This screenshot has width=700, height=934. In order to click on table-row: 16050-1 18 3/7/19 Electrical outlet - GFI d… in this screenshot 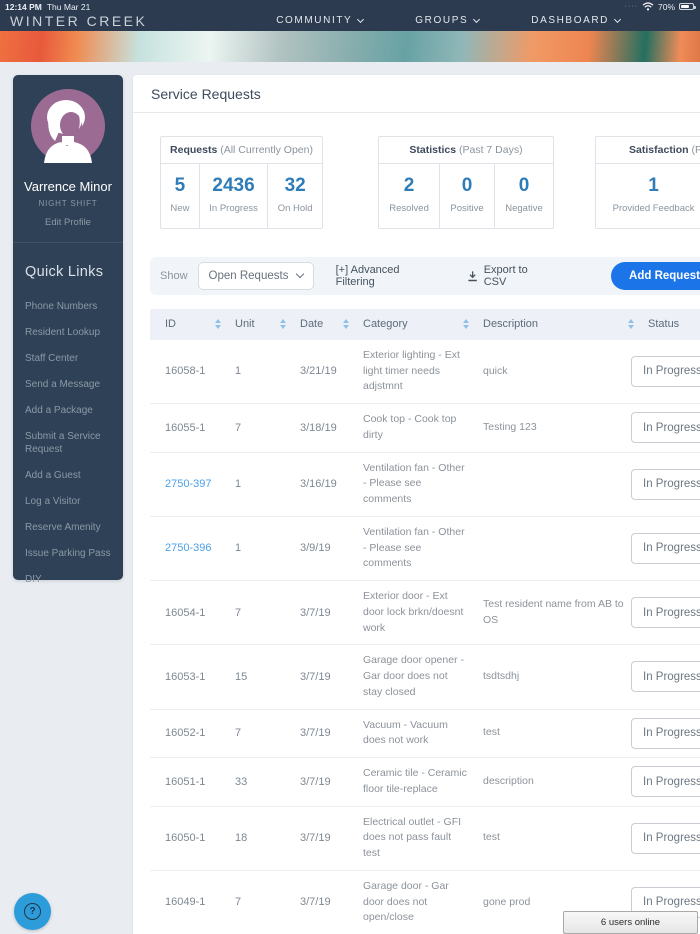, I will do `click(425, 839)`.